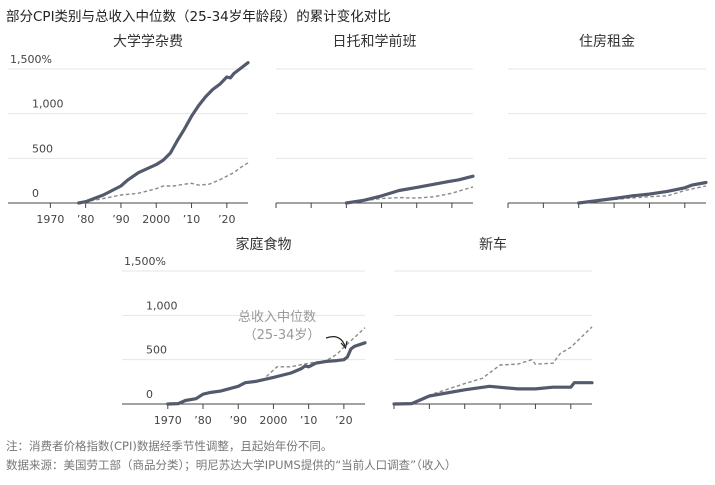 The image size is (715, 485). What do you see at coordinates (493, 244) in the screenshot?
I see `panel-title: 新车` at bounding box center [493, 244].